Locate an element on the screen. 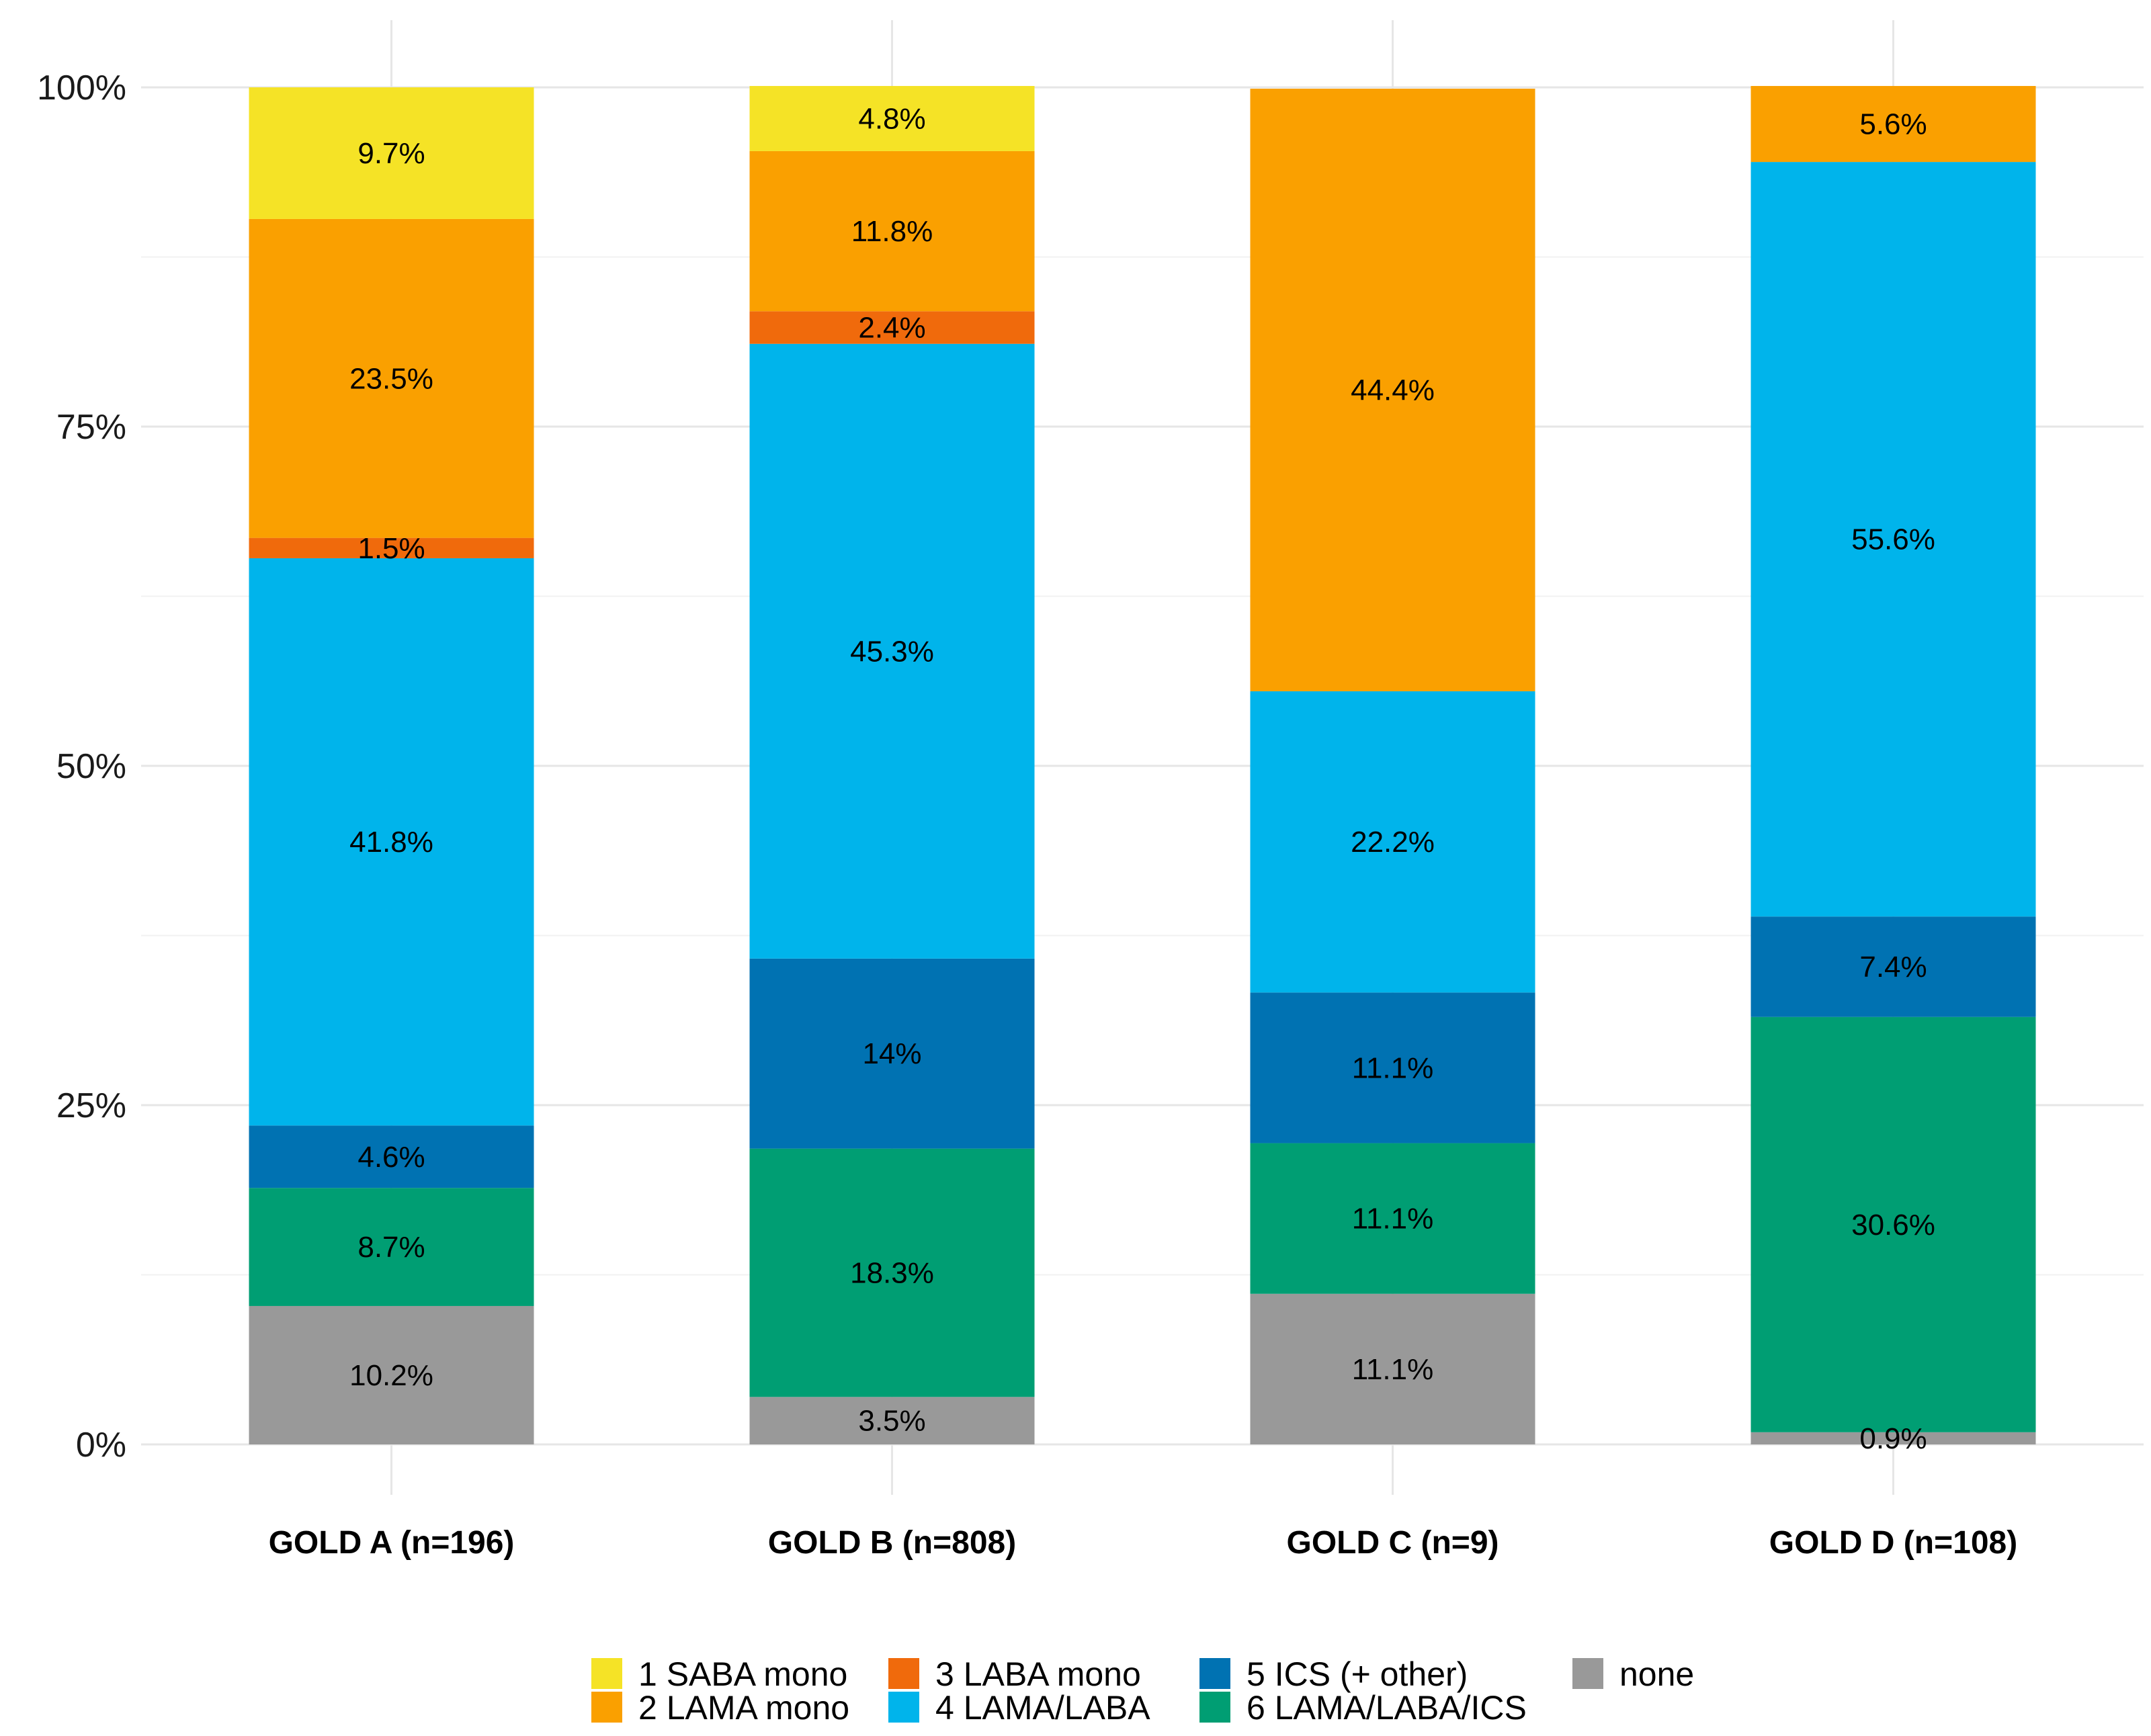 This screenshot has height=1736, width=2151. bar-stack: 11.1% 11.1% 11.1% 22.2% 44.4% is located at coordinates (1392, 766).